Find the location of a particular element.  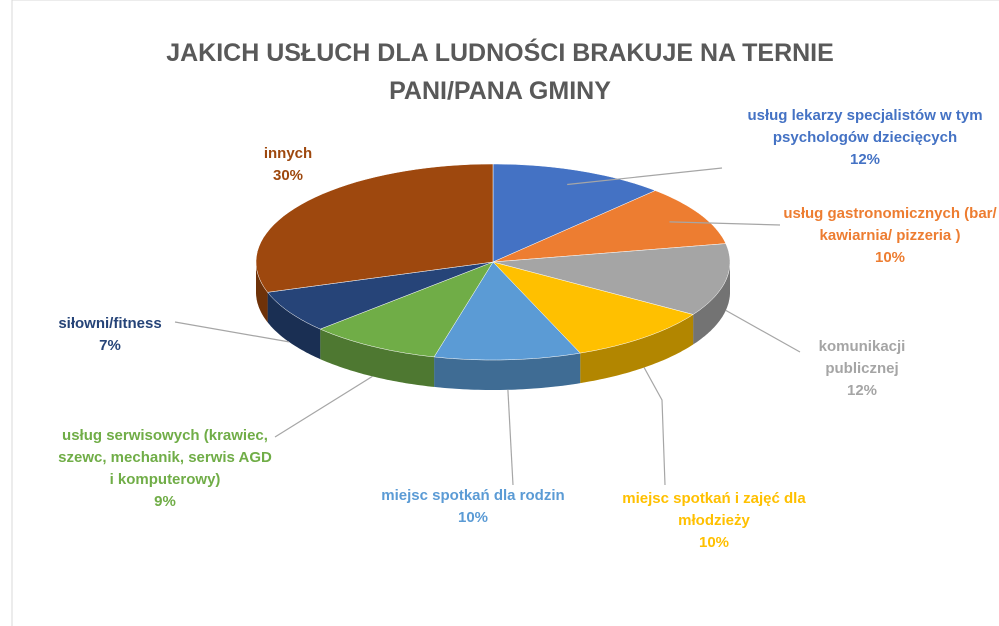

data-label: siłowni/fitness 7% is located at coordinates (110, 335).